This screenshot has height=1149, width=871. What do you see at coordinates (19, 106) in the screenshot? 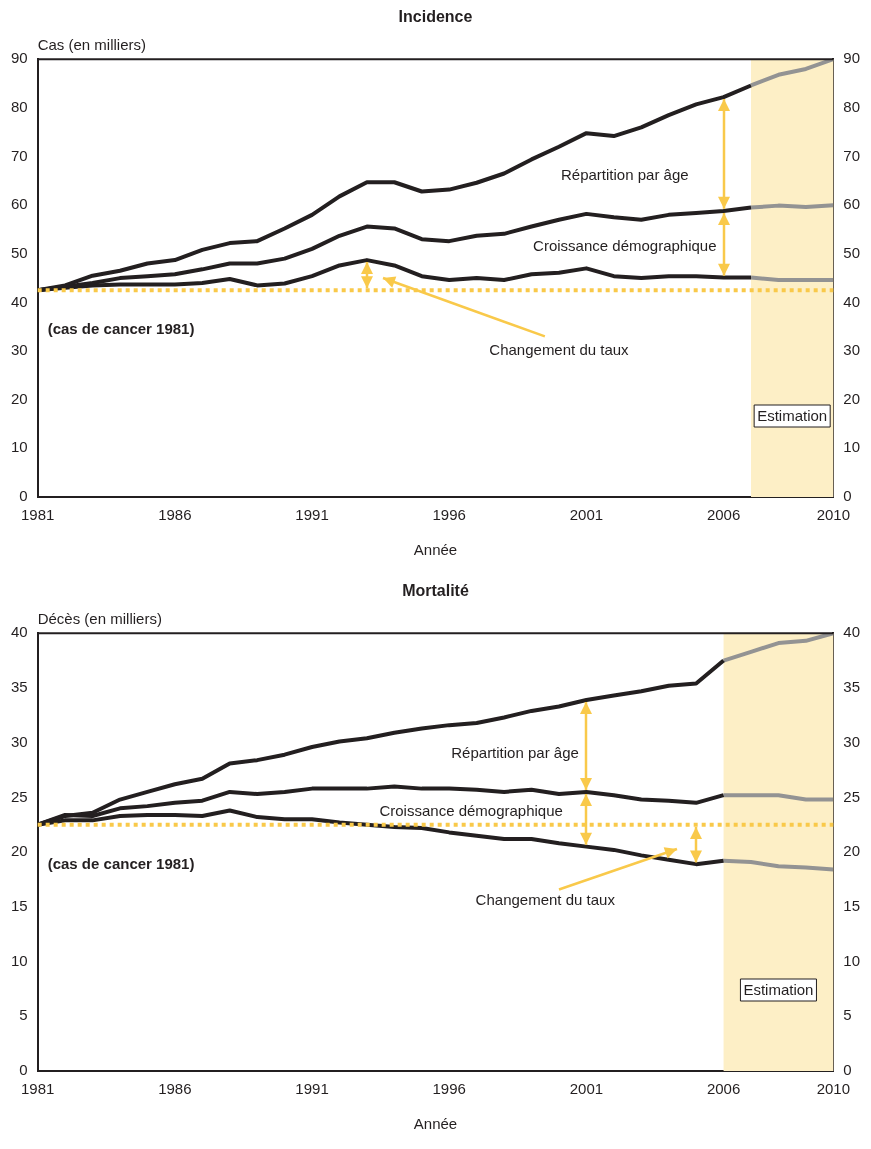
I see `y-tick-label: 80` at bounding box center [19, 106].